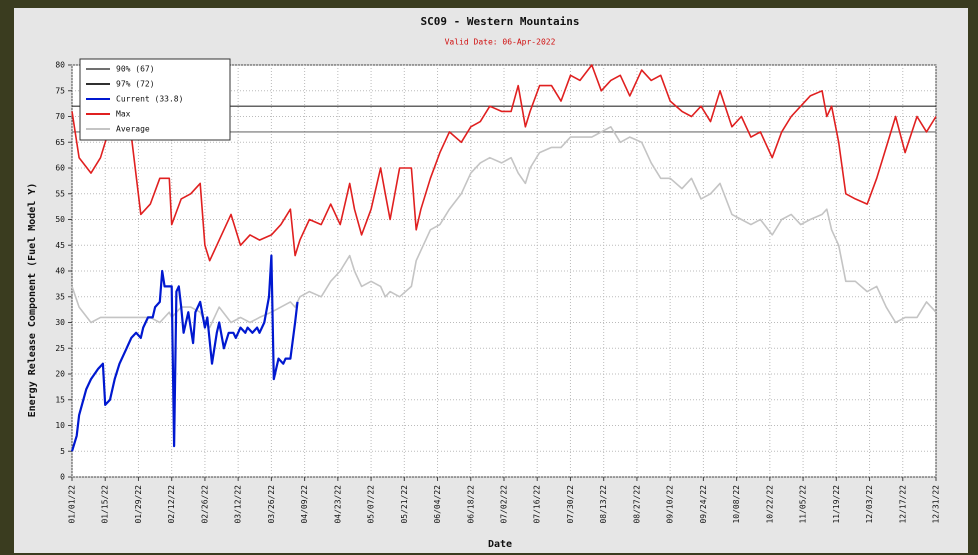 The height and width of the screenshot is (555, 978). What do you see at coordinates (171, 504) in the screenshot?
I see `x-tick-label: 02/12/22` at bounding box center [171, 504].